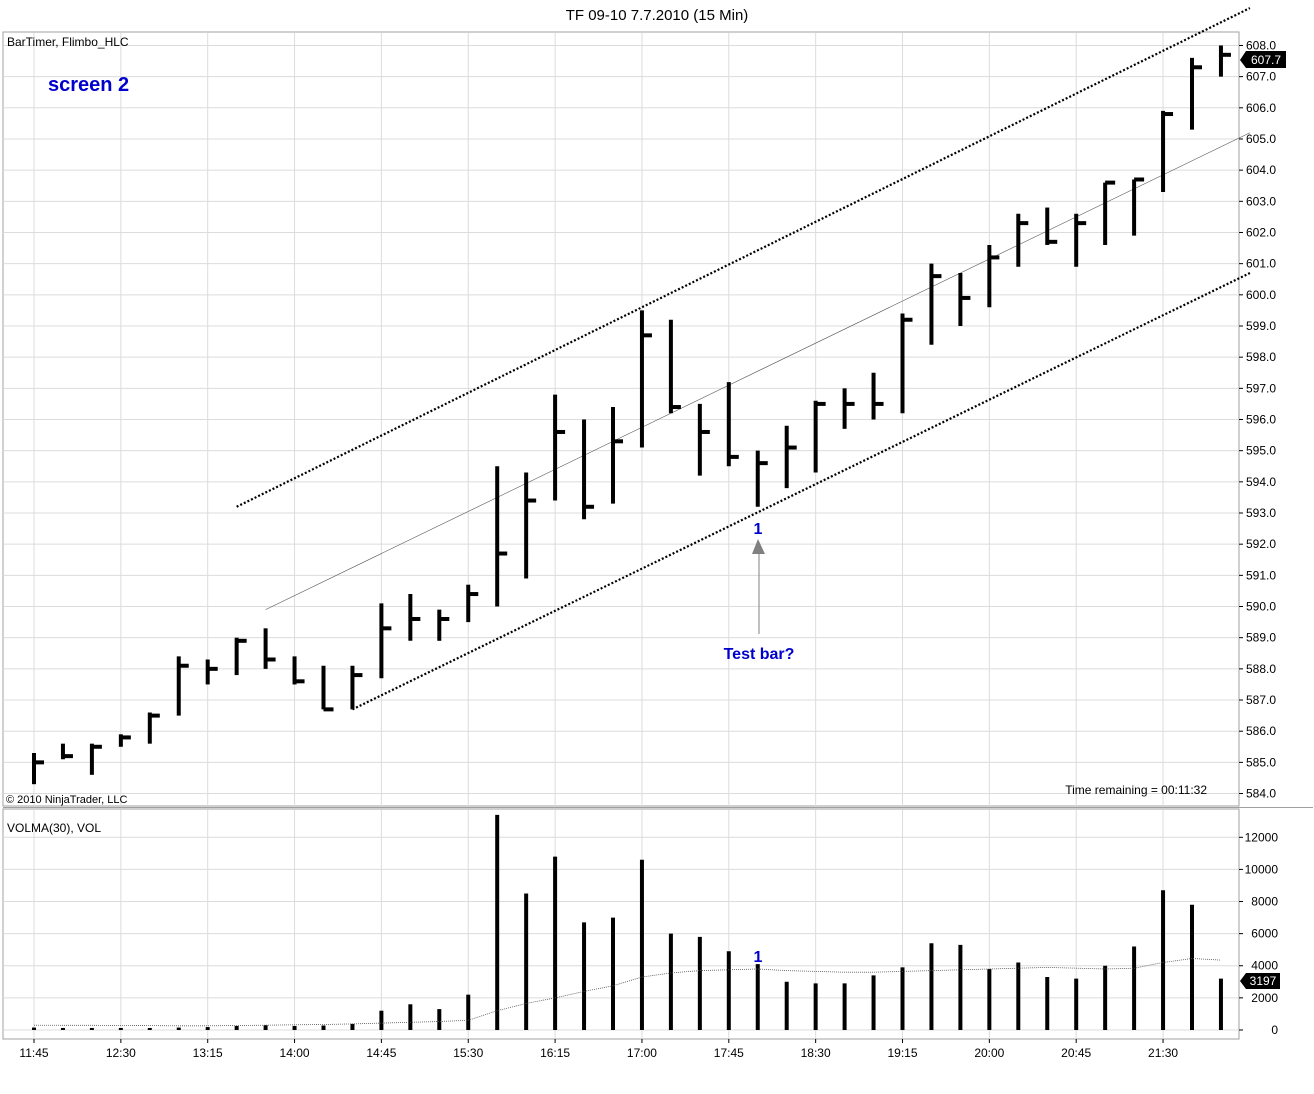  What do you see at coordinates (1263, 981) in the screenshot?
I see `last-volume-text: 3197` at bounding box center [1263, 981].